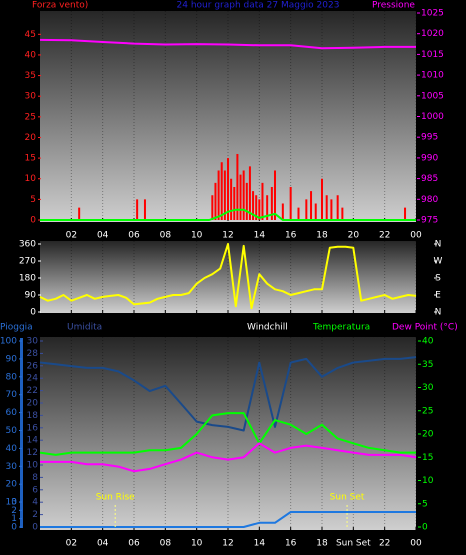 The width and height of the screenshot is (466, 555). Describe the element at coordinates (438, 279) in the screenshot. I see `y-tick-label: S` at that location.